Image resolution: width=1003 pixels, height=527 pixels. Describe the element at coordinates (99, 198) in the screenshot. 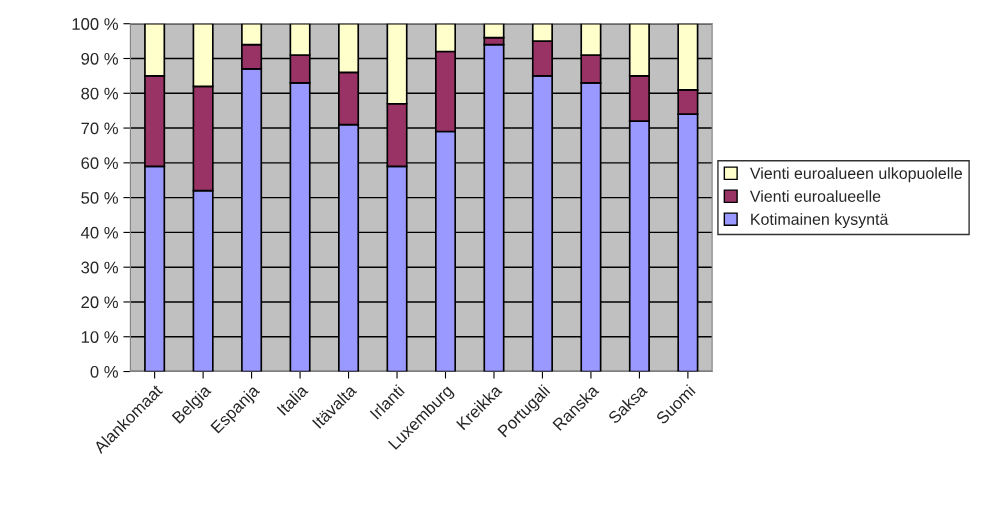

I see `y-tick-label: 50 %` at that location.